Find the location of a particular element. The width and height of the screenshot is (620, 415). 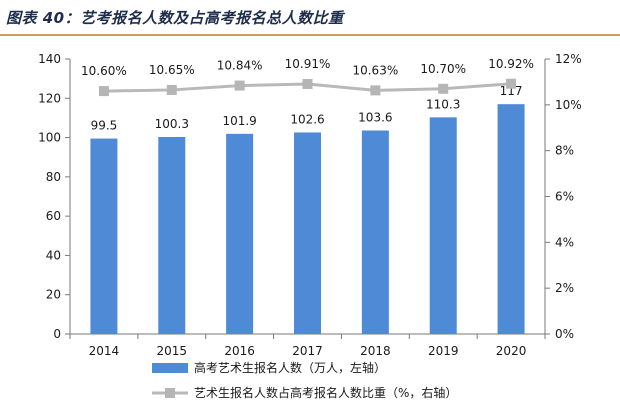

figure-title: 图表 40：艺考报名人数及占高考报名总人数比重 is located at coordinates (175, 18).